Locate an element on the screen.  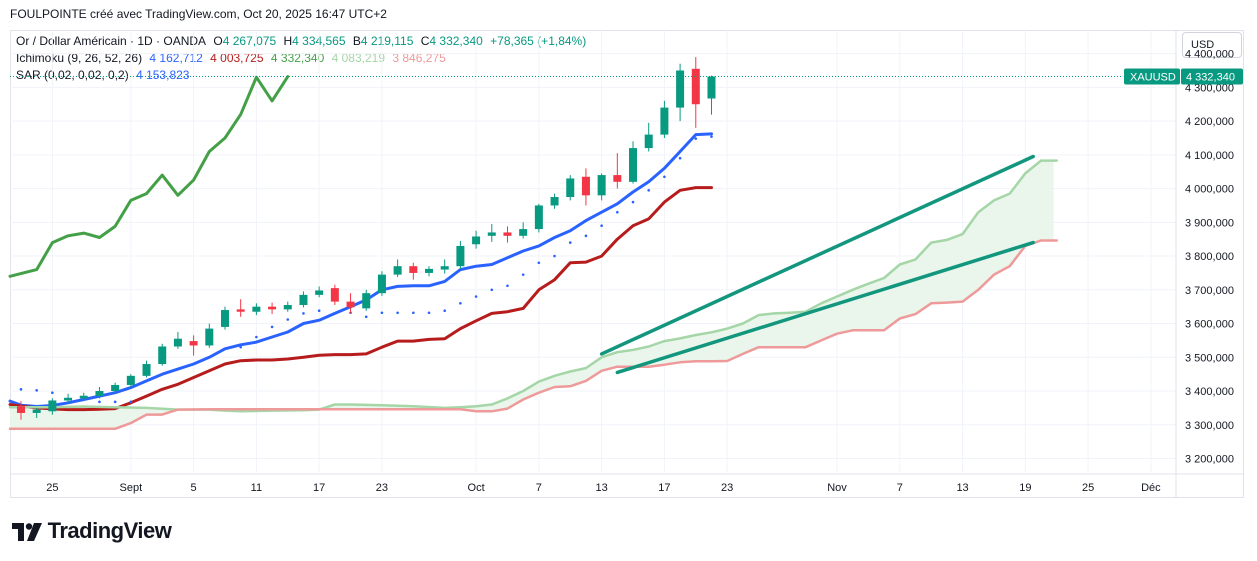
price-tag-symbol: XAUUSD is located at coordinates (1153, 77).